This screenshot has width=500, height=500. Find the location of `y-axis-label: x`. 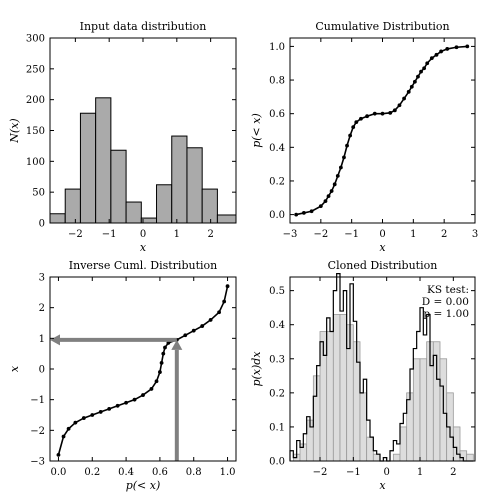

y-axis-label: x is located at coordinates (14, 368).